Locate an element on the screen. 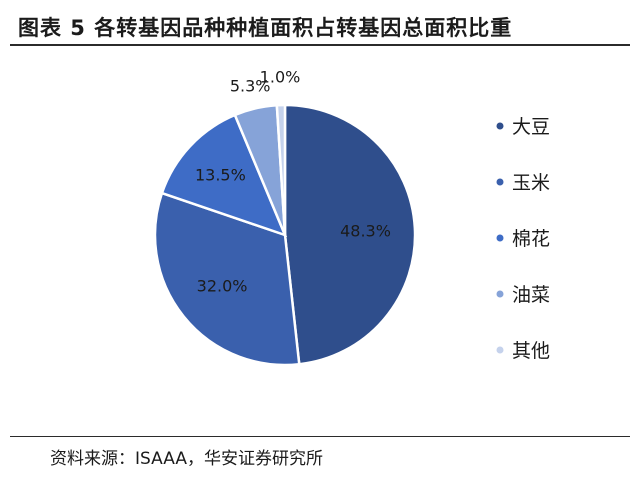 The height and width of the screenshot is (478, 640). footer-rule is located at coordinates (320, 436).